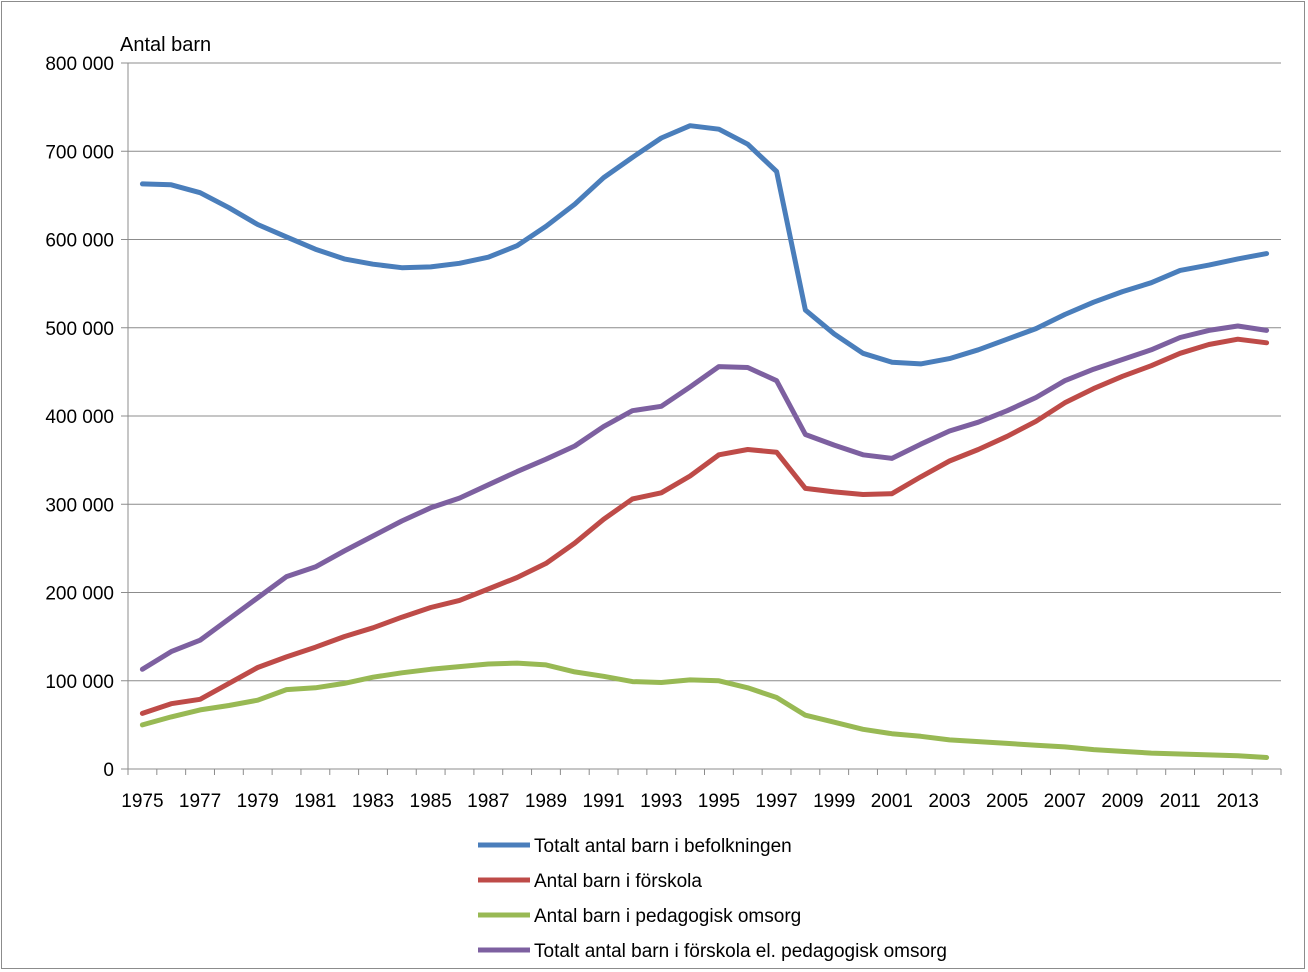 The image size is (1308, 972). What do you see at coordinates (663, 846) in the screenshot?
I see `legend-label: Totalt antal barn i befolkningen` at bounding box center [663, 846].